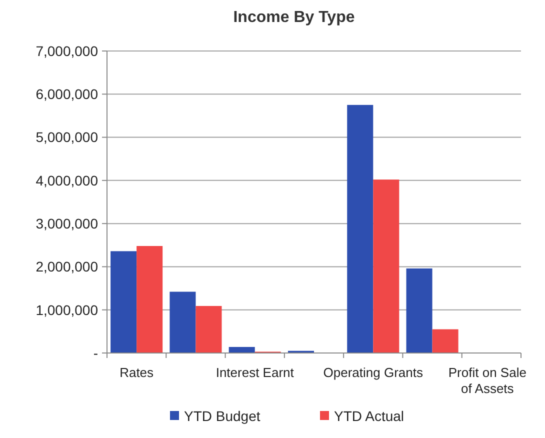  What do you see at coordinates (255, 372) in the screenshot?
I see `x-tick-label: Interest Earnt` at bounding box center [255, 372].